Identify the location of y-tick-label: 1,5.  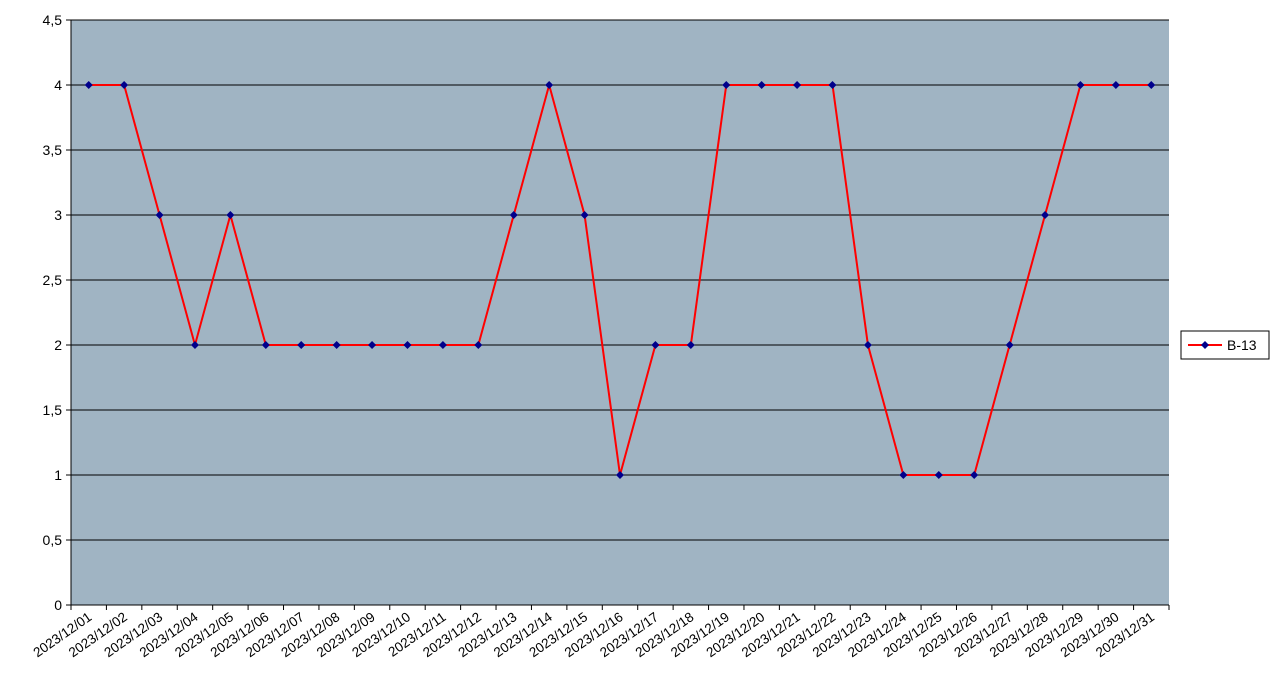
(53, 410).